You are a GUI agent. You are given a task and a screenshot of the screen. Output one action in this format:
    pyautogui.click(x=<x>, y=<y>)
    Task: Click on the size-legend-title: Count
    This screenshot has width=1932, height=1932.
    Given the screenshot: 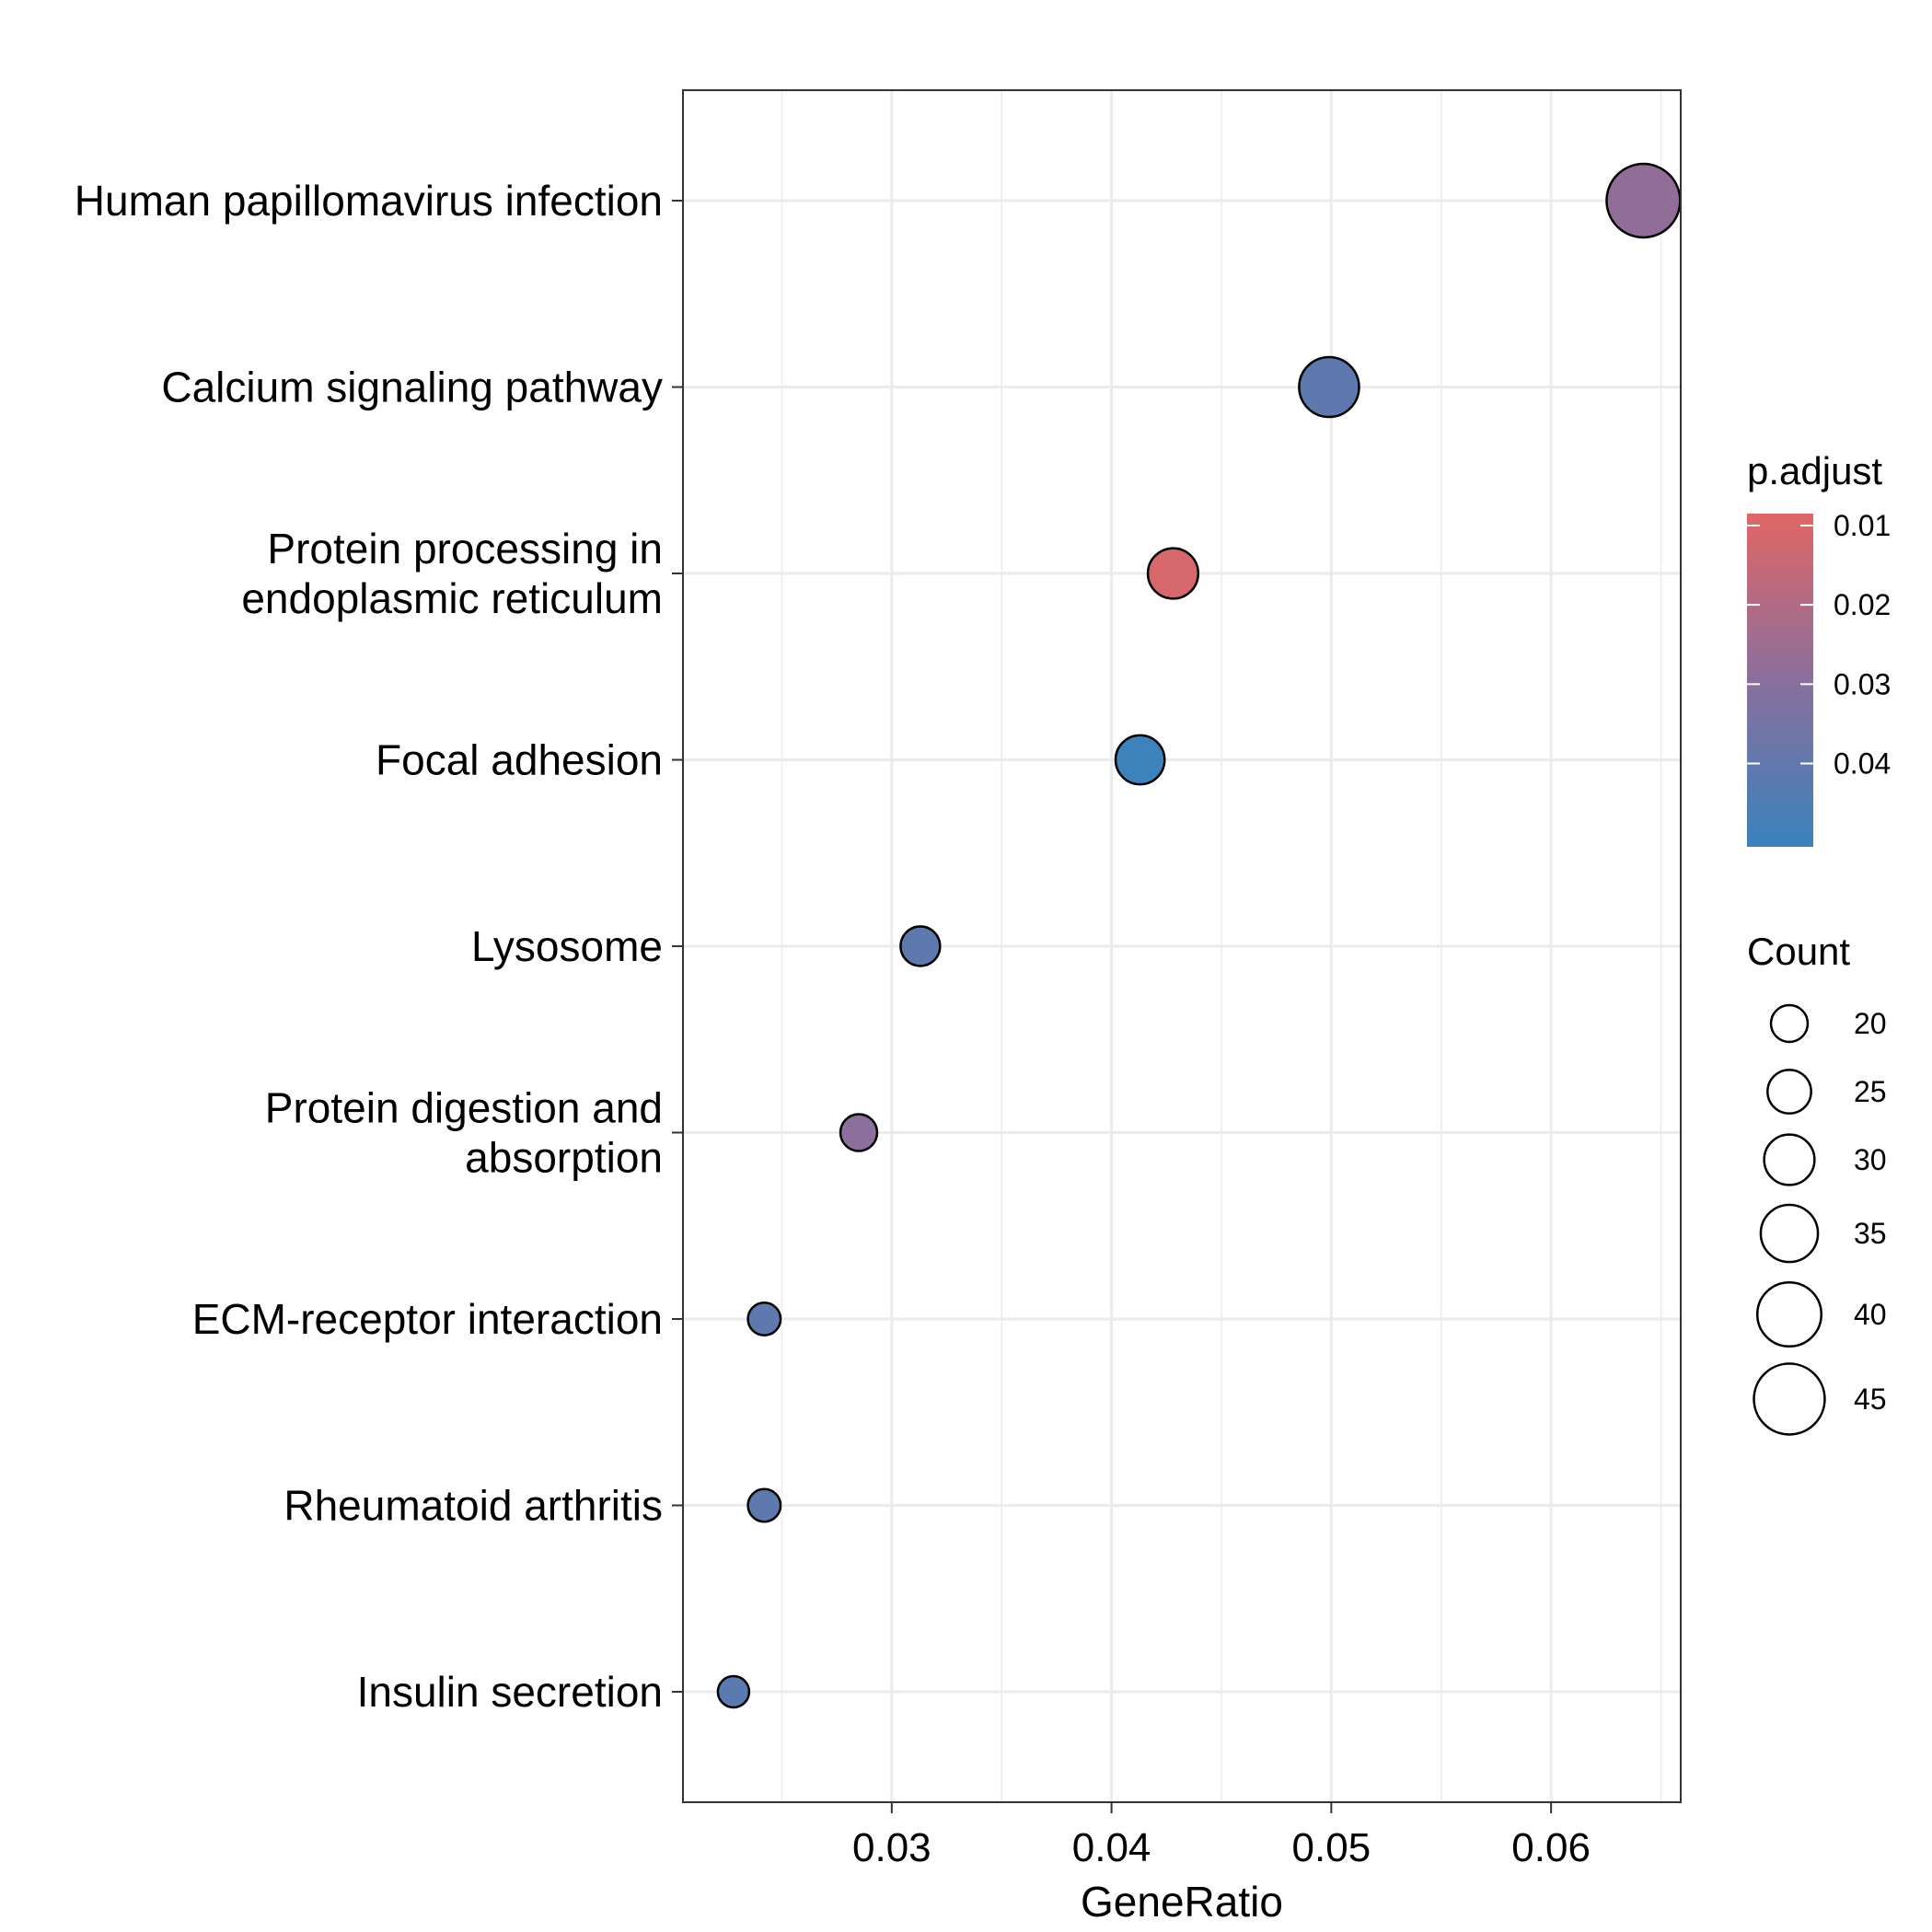 What is the action you would take?
    pyautogui.click(x=1799, y=952)
    